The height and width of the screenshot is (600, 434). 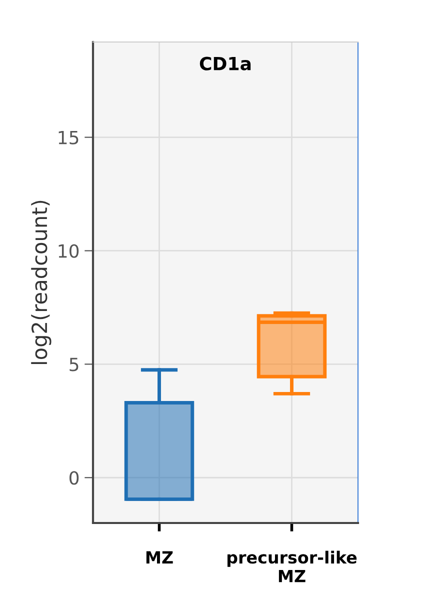 What do you see at coordinates (74, 365) in the screenshot?
I see `y-tick-label: 5` at bounding box center [74, 365].